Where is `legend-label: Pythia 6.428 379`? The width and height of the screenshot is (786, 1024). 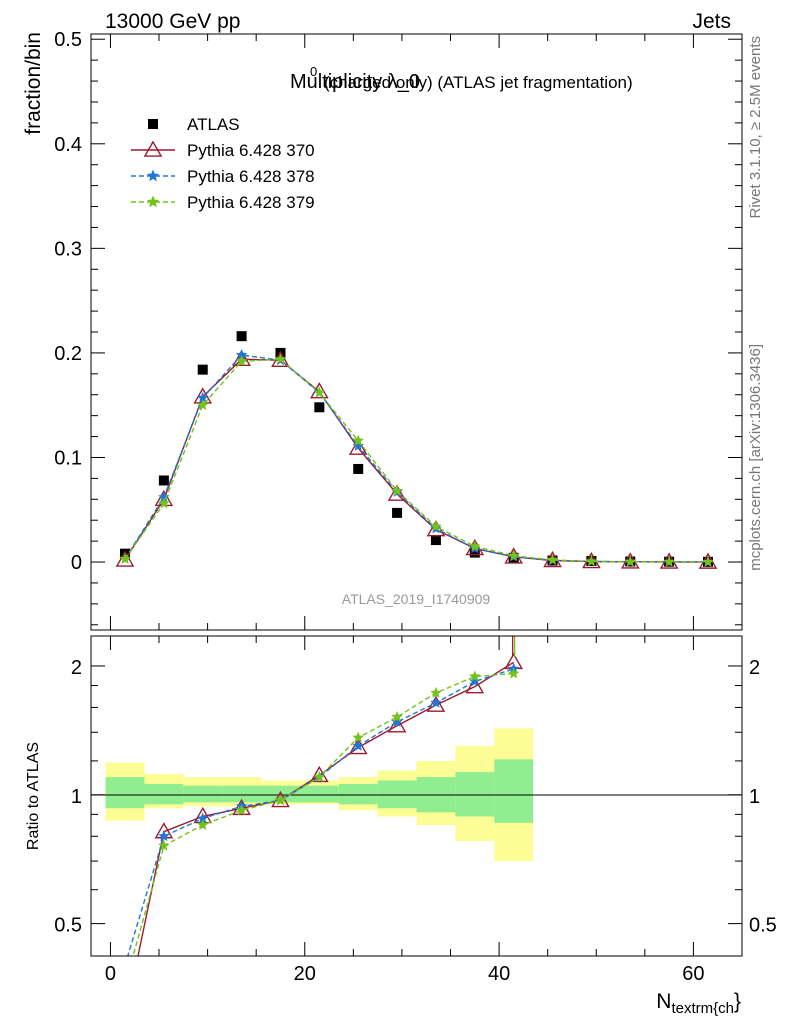
legend-label: Pythia 6.428 379 is located at coordinates (251, 202).